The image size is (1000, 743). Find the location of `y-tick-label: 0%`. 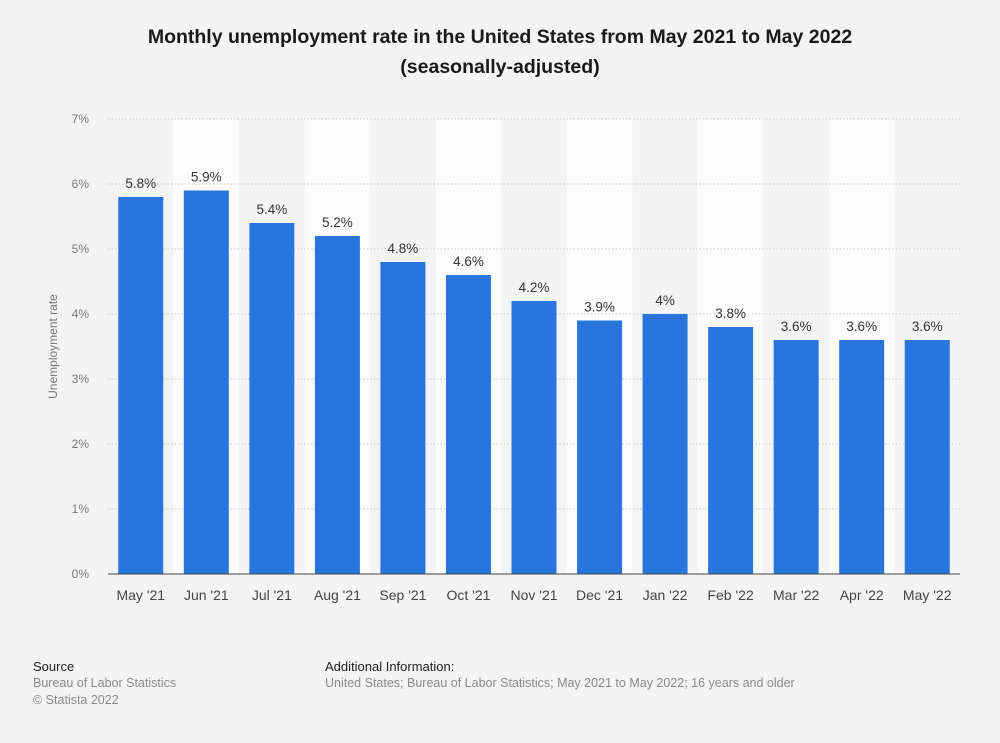

y-tick-label: 0% is located at coordinates (81, 574).